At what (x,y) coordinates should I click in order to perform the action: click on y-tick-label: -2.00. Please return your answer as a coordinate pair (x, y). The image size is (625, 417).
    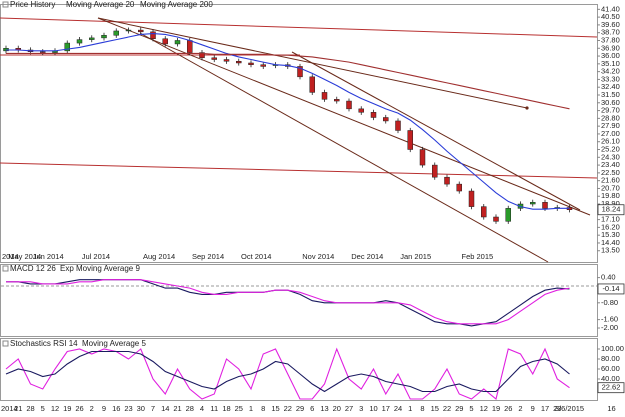
    Looking at the image, I should click on (609, 327).